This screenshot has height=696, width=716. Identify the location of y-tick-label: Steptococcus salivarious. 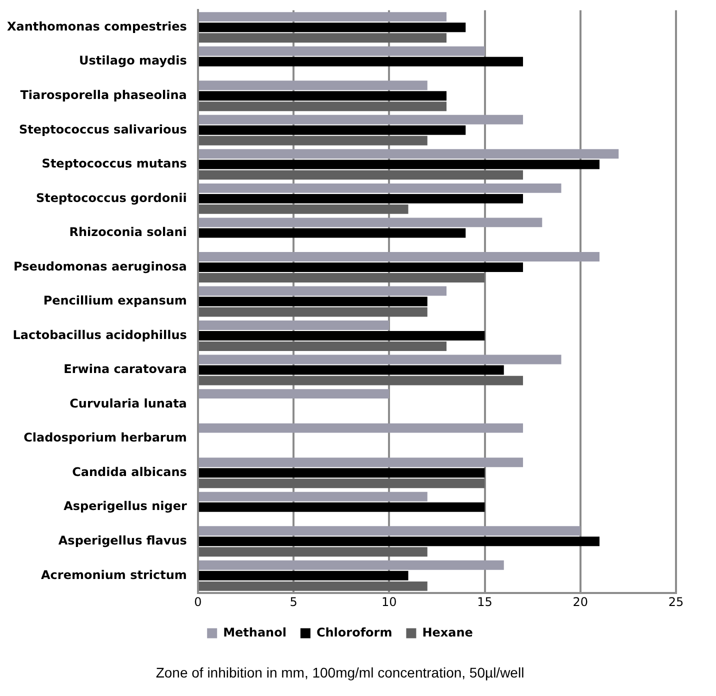
(103, 129).